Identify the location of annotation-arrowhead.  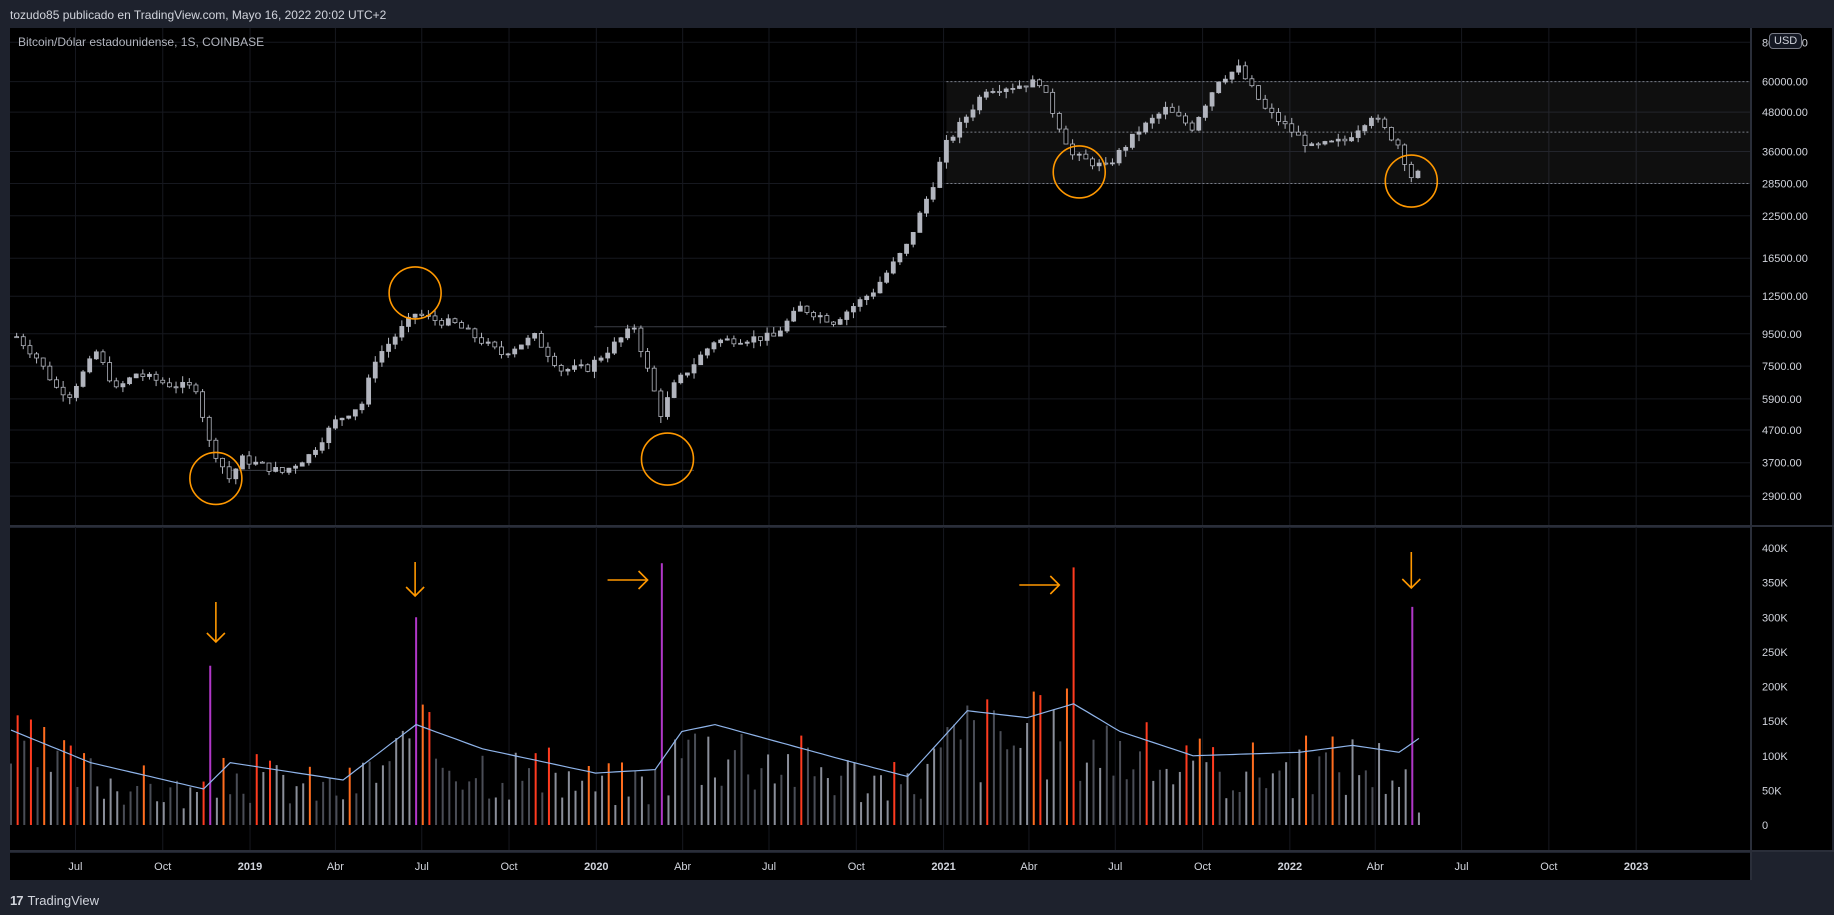
(1411, 584).